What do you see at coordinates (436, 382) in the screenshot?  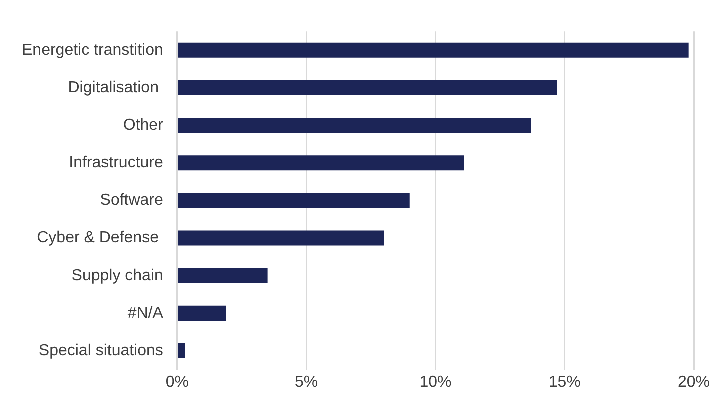 I see `x-tick-label: 10%` at bounding box center [436, 382].